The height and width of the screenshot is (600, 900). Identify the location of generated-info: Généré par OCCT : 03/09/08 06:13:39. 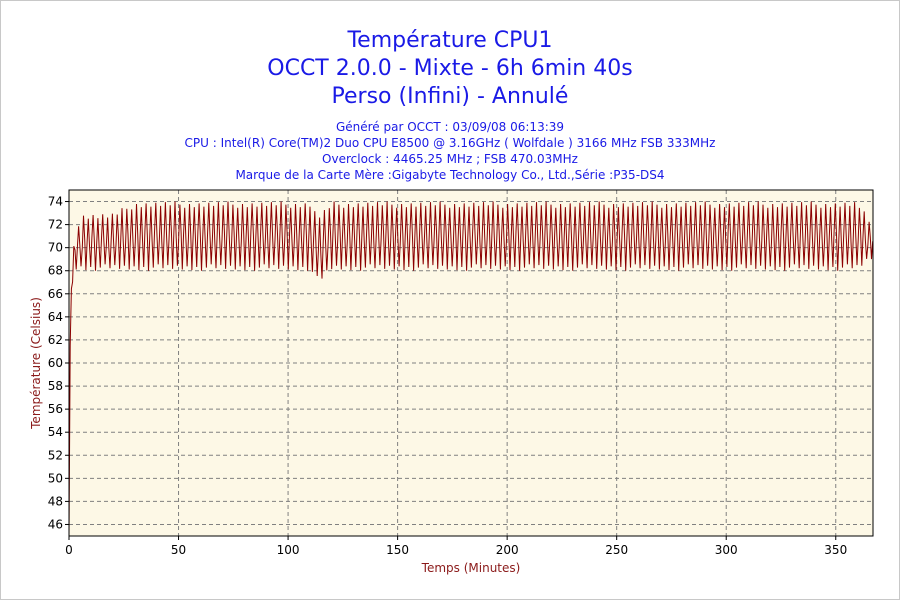
(450, 127).